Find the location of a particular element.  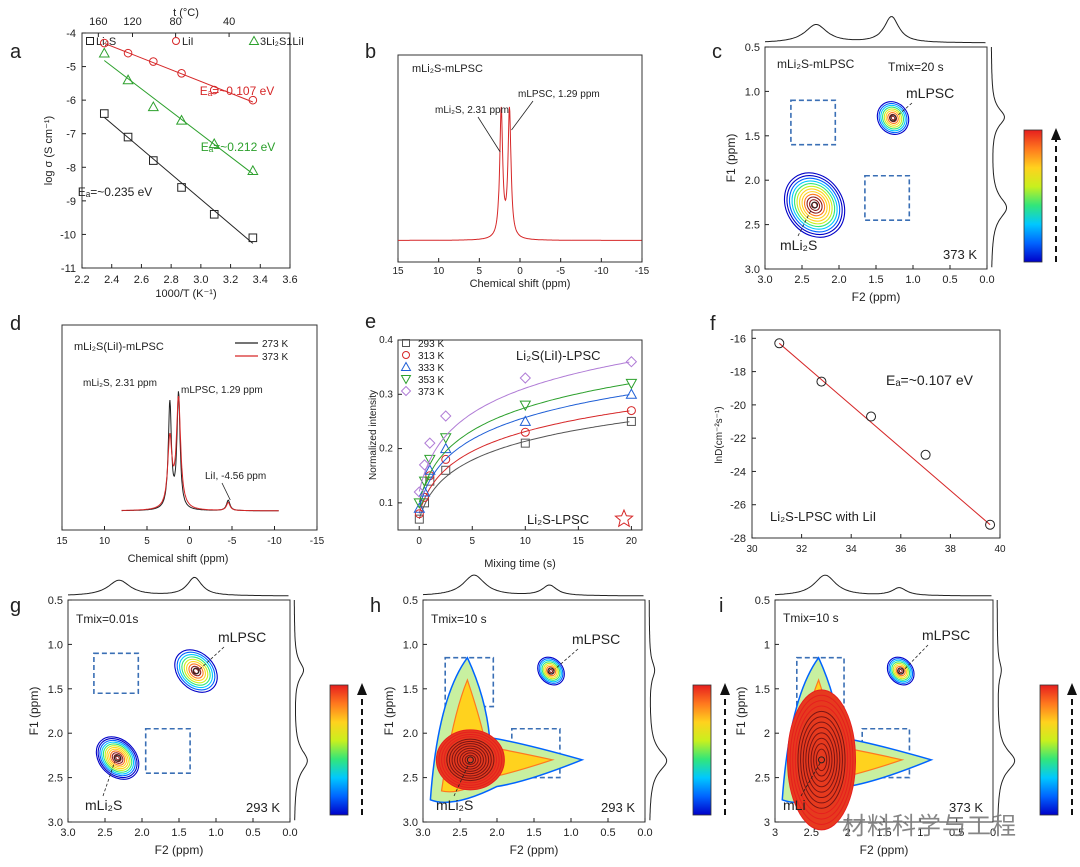

x-tick-label-c: 3.0 is located at coordinates (764, 280).